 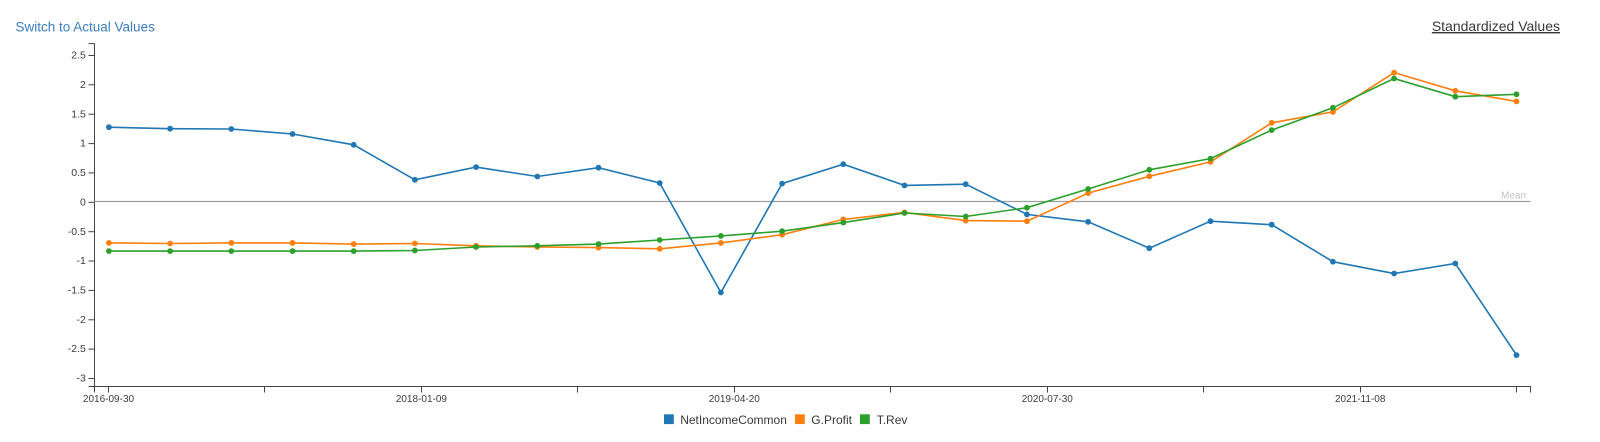 What do you see at coordinates (1360, 399) in the screenshot?
I see `svg-text: 2021-11-08` at bounding box center [1360, 399].